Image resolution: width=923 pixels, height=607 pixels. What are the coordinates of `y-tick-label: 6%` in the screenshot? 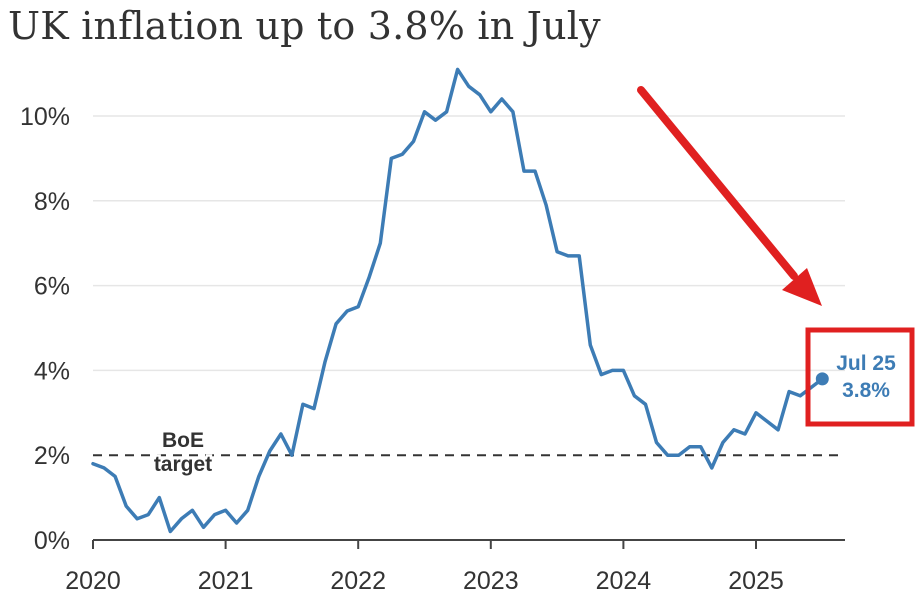 It's located at (52, 287).